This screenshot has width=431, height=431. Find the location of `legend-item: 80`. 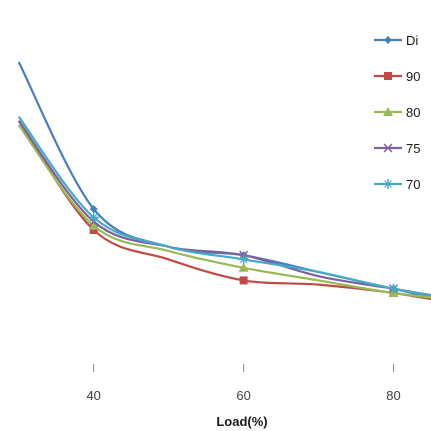

legend-item: 80 is located at coordinates (397, 112).